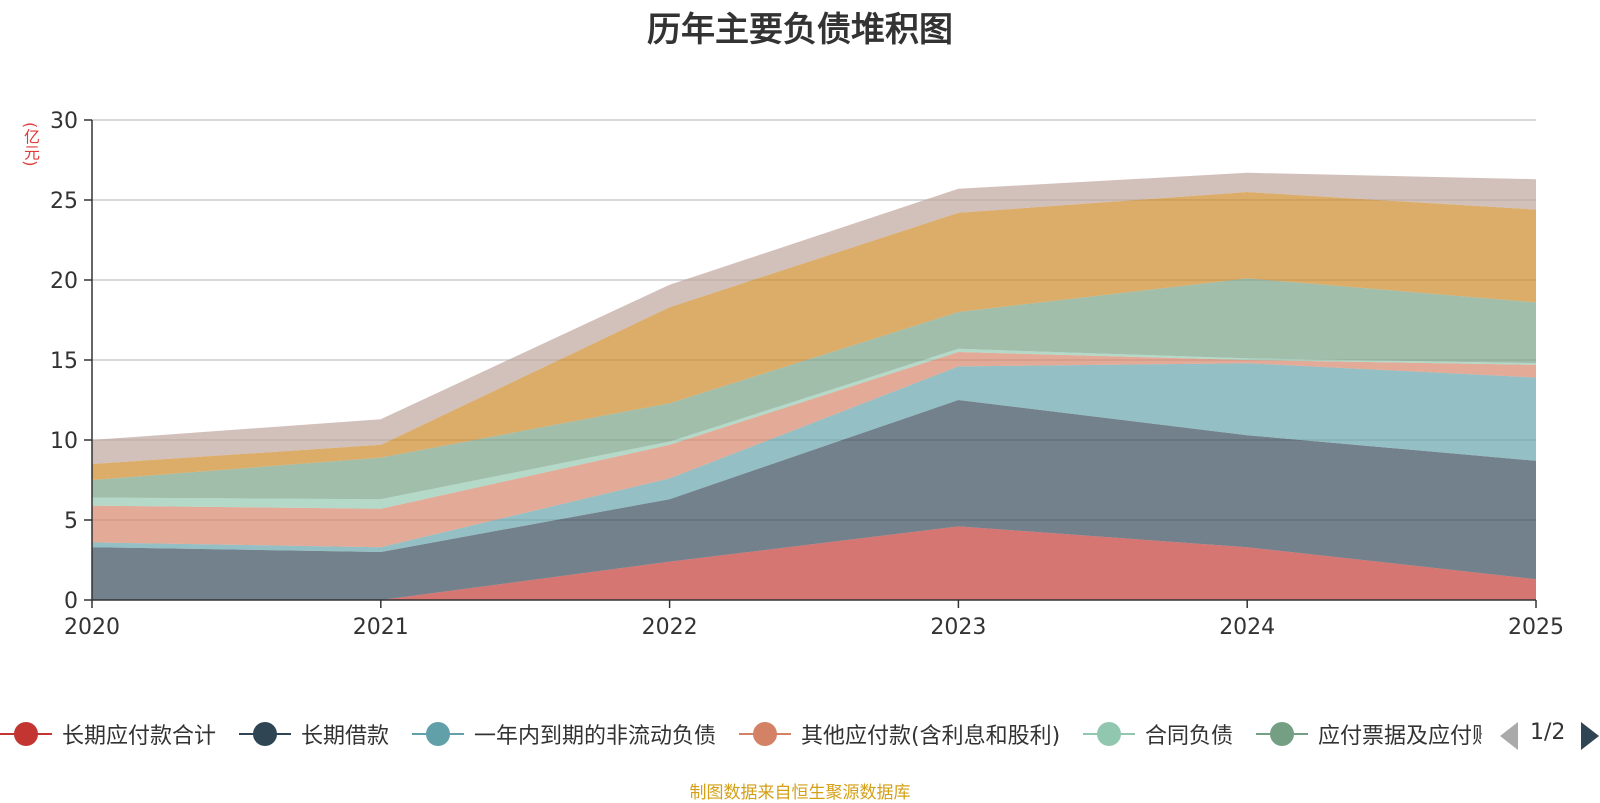 The height and width of the screenshot is (803, 1600). I want to click on x-tick-label: 2020, so click(92, 627).